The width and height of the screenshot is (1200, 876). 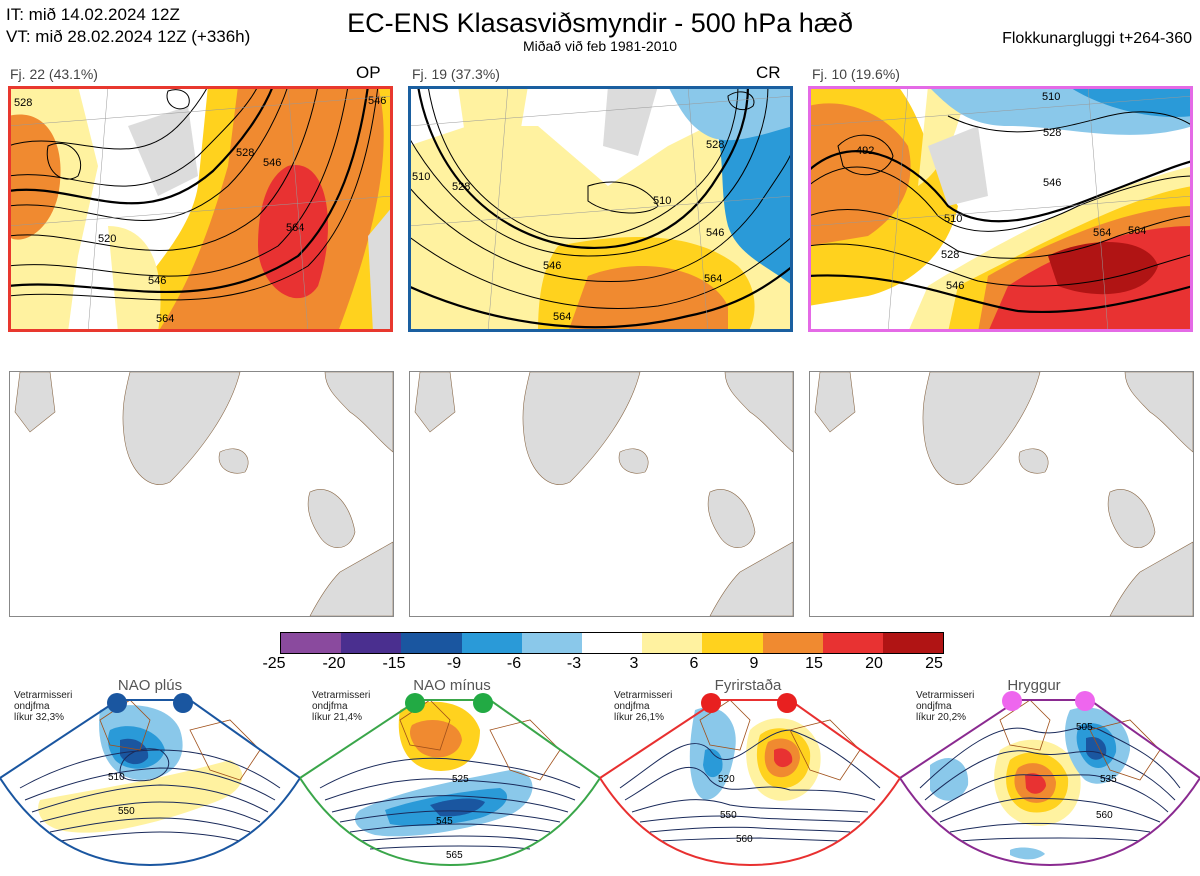 I want to click on colorbar-tick: -6, so click(x=514, y=663).